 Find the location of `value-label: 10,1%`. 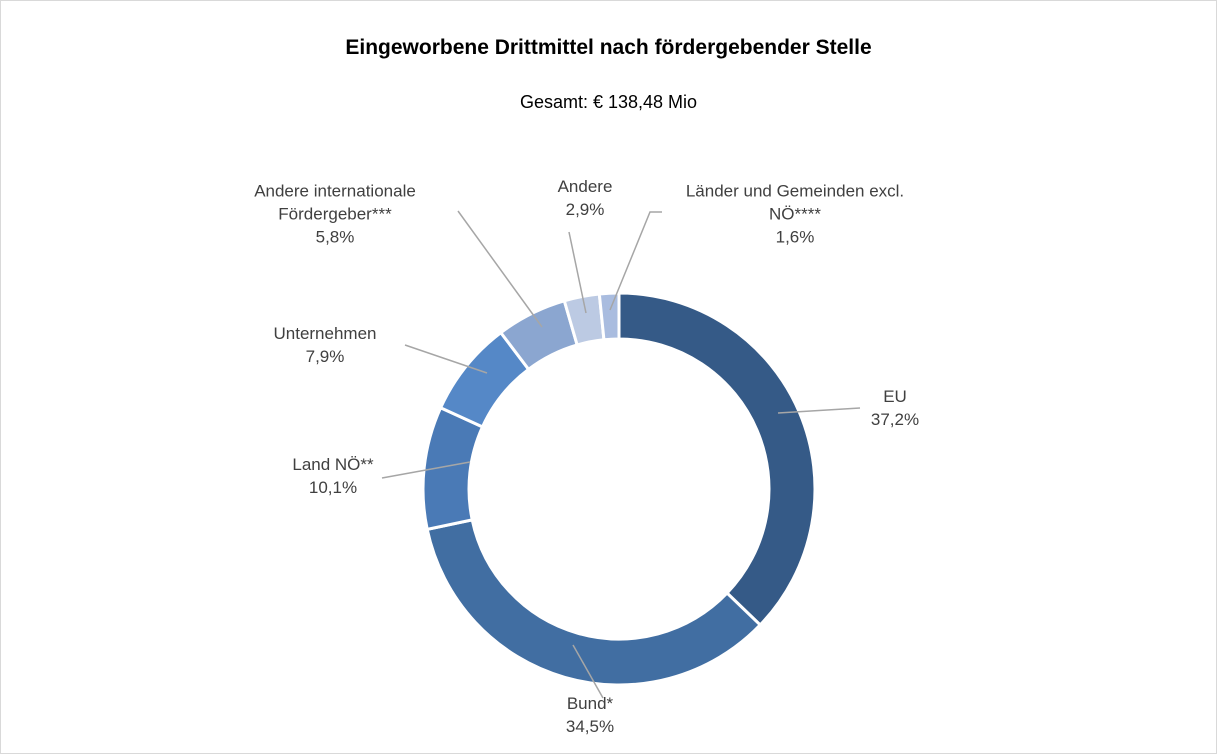

value-label: 10,1% is located at coordinates (333, 487).